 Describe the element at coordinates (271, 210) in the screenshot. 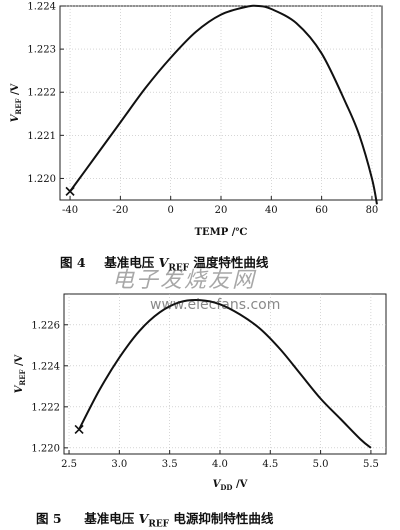

I see `x-tick-label: 40` at that location.